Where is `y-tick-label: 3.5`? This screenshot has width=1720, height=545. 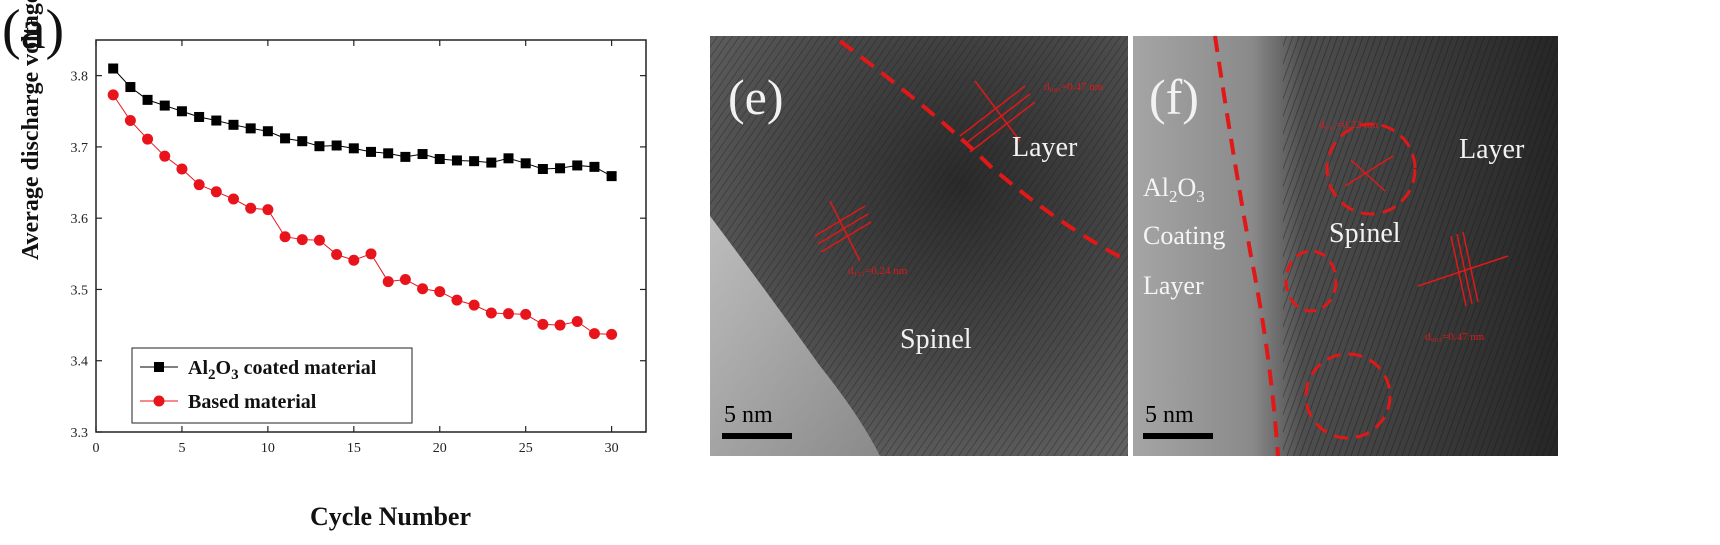
y-tick-label: 3.5 is located at coordinates (80, 290).